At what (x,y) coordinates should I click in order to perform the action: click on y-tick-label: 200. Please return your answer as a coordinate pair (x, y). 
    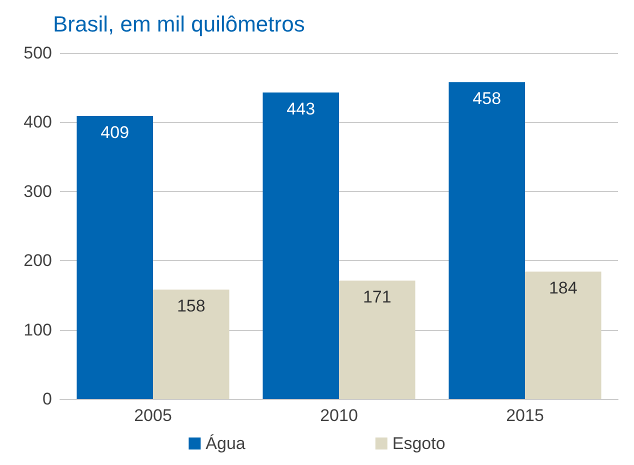
    Looking at the image, I should click on (38, 260).